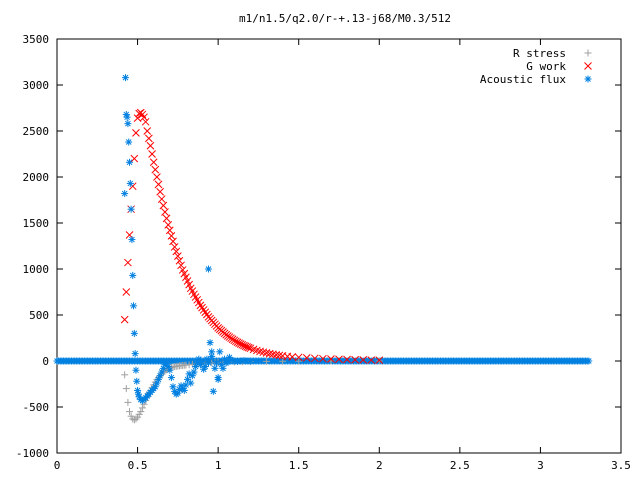 This screenshot has width=640, height=480. I want to click on x-tick-label: 0.5, so click(138, 465).